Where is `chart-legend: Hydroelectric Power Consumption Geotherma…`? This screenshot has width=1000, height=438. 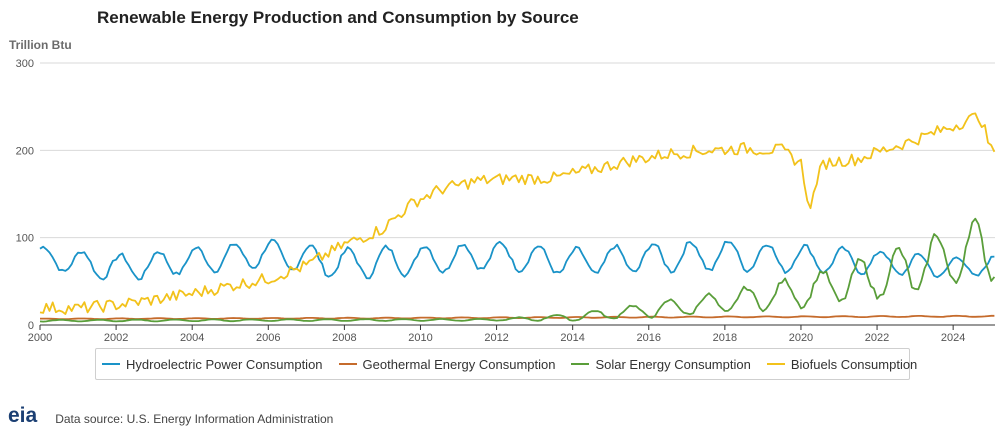 chart-legend: Hydroelectric Power Consumption Geotherma… is located at coordinates (506, 364).